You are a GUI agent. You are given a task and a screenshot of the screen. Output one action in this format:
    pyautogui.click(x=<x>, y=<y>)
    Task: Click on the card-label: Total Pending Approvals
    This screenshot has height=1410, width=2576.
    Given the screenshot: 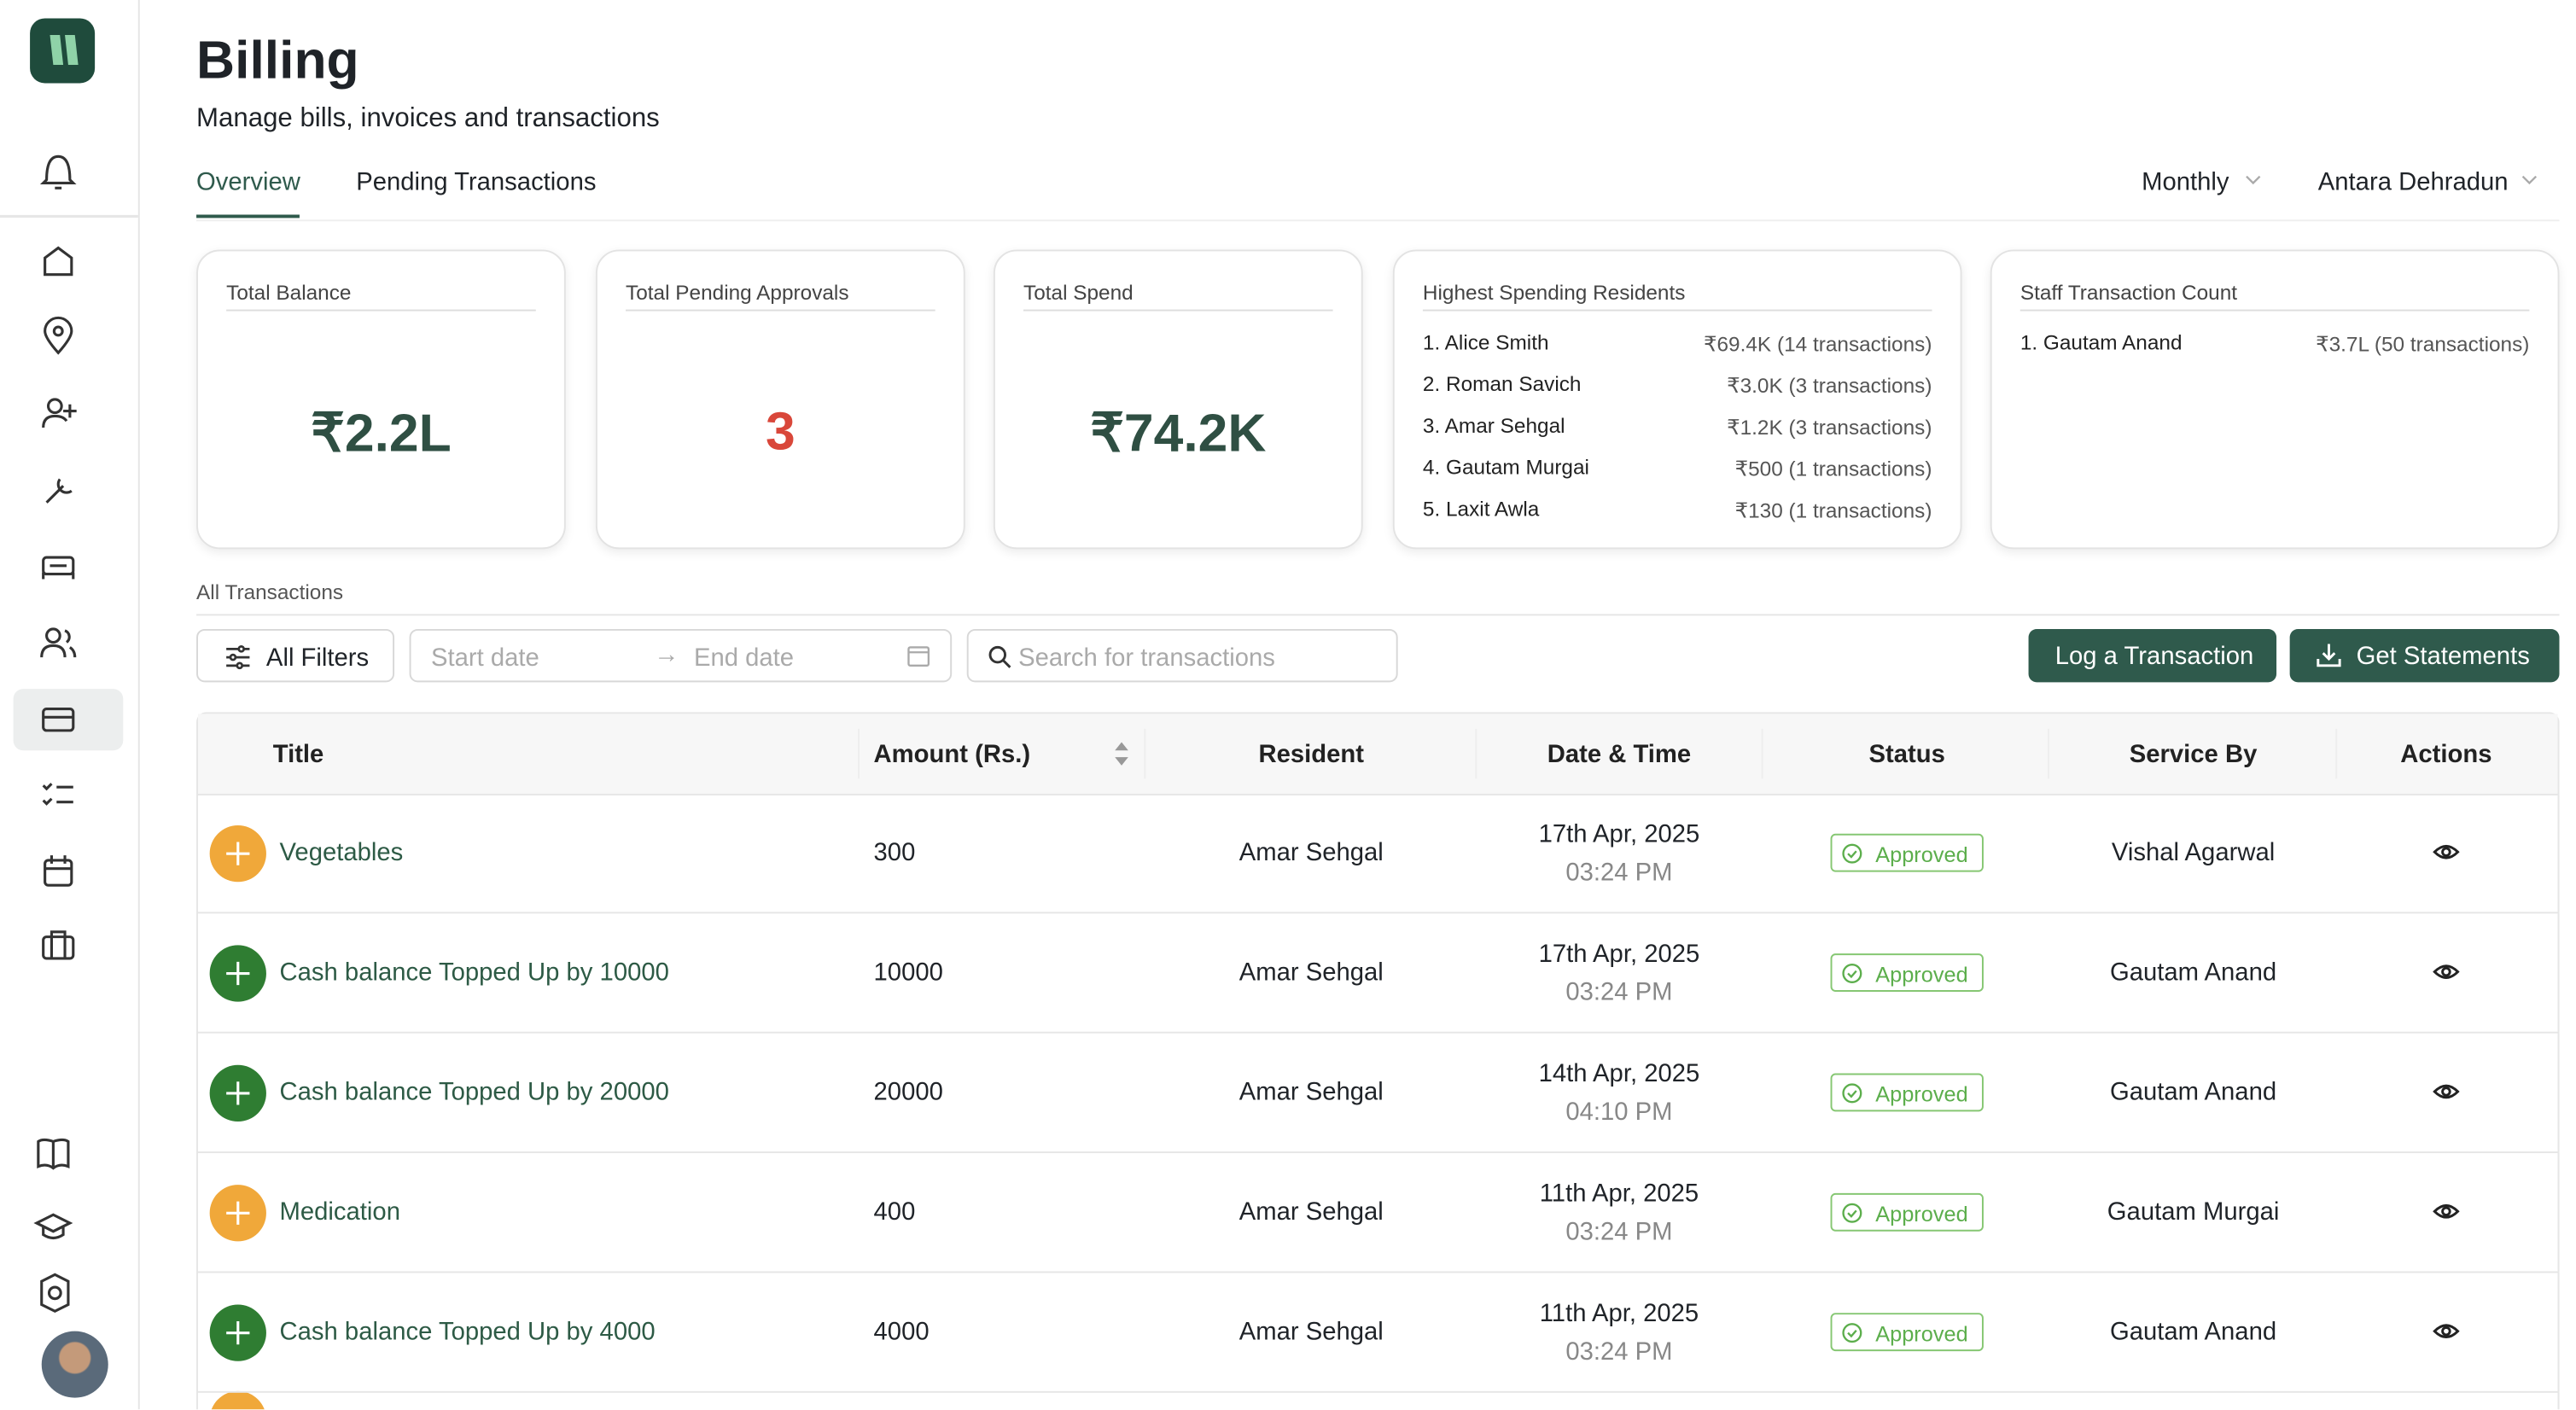 What is the action you would take?
    pyautogui.click(x=737, y=293)
    